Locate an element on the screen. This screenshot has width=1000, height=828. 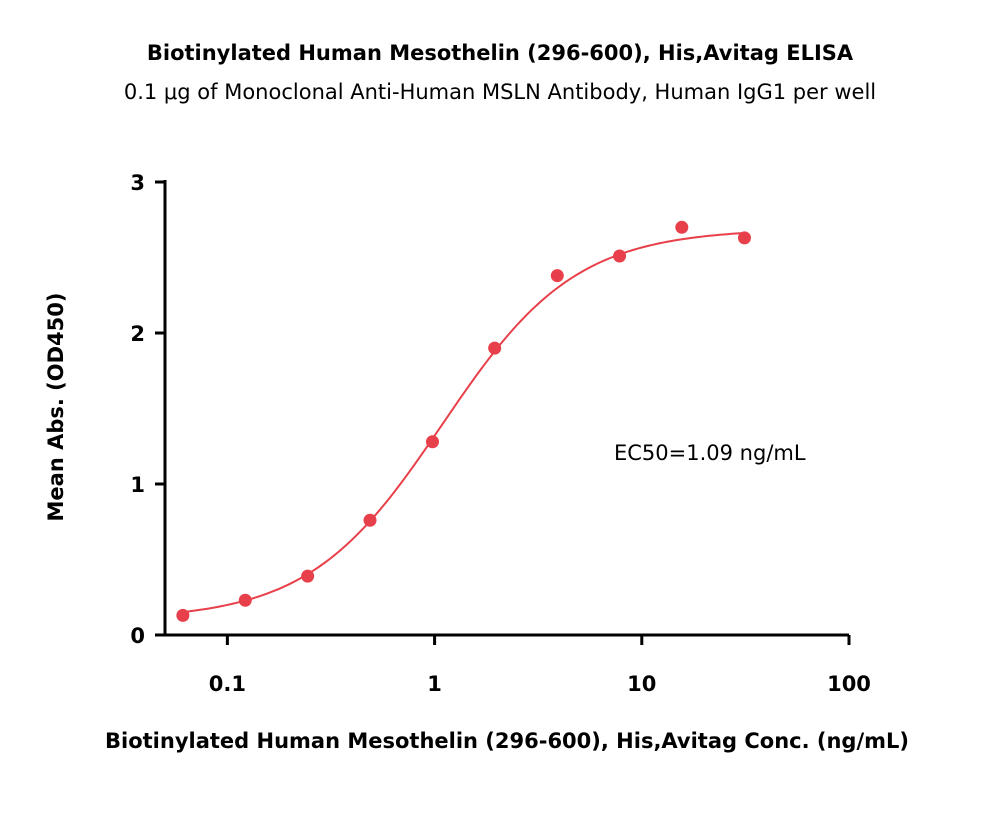
x-tick-label: 10 is located at coordinates (641, 684).